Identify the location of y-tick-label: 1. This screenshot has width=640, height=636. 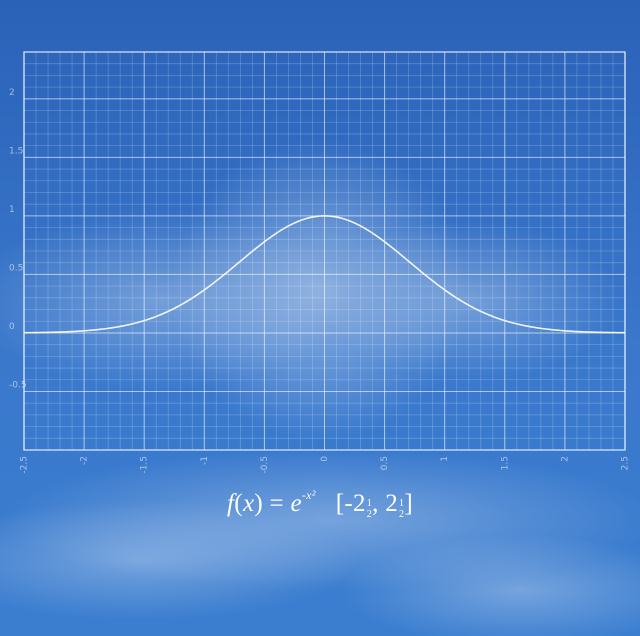
(12, 210).